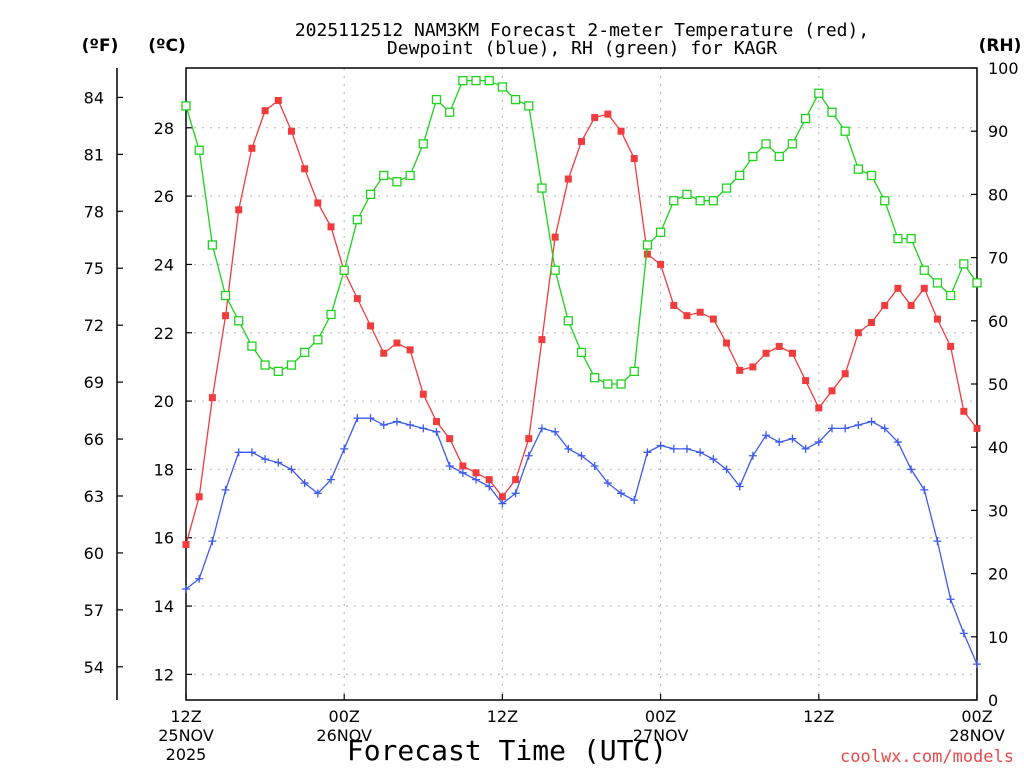  Describe the element at coordinates (94, 154) in the screenshot. I see `f-tick-label: 81` at that location.